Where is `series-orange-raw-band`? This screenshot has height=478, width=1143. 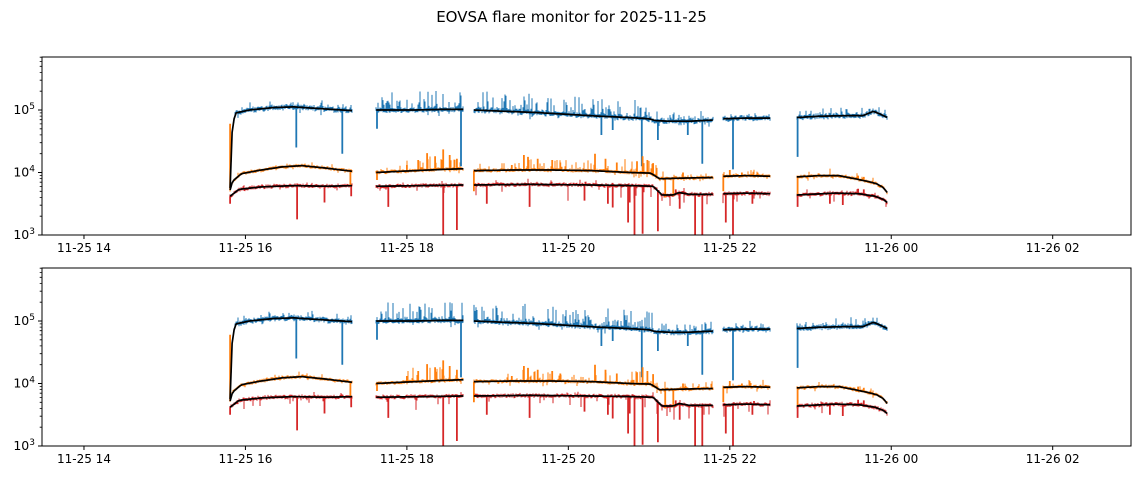
series-orange-raw-band is located at coordinates (558, 175).